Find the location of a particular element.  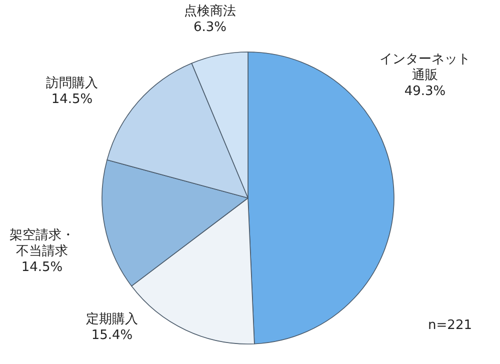

data-label: 6.3% is located at coordinates (210, 28).